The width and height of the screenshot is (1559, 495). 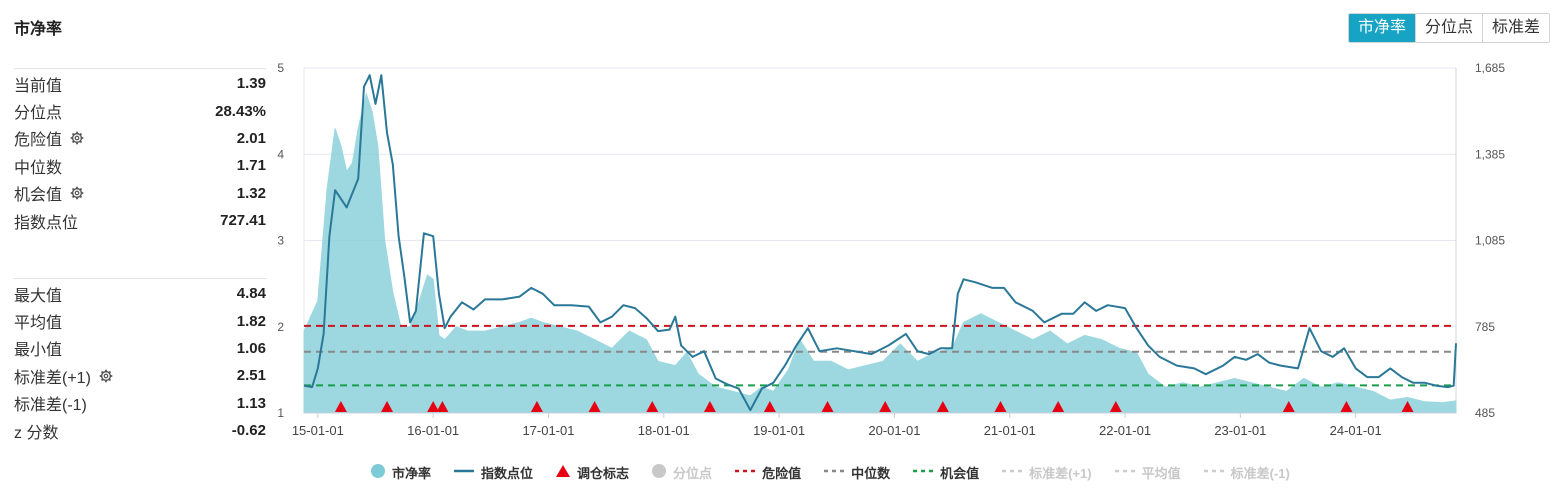 What do you see at coordinates (251, 321) in the screenshot?
I see `stat-value: 1.82` at bounding box center [251, 321].